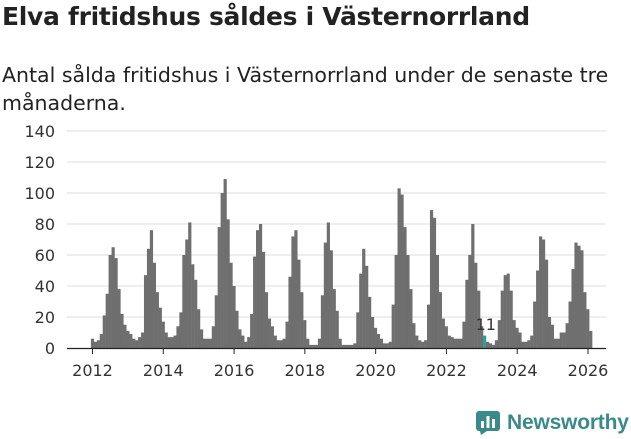  I want to click on x-tick-label: 2024, so click(517, 370).